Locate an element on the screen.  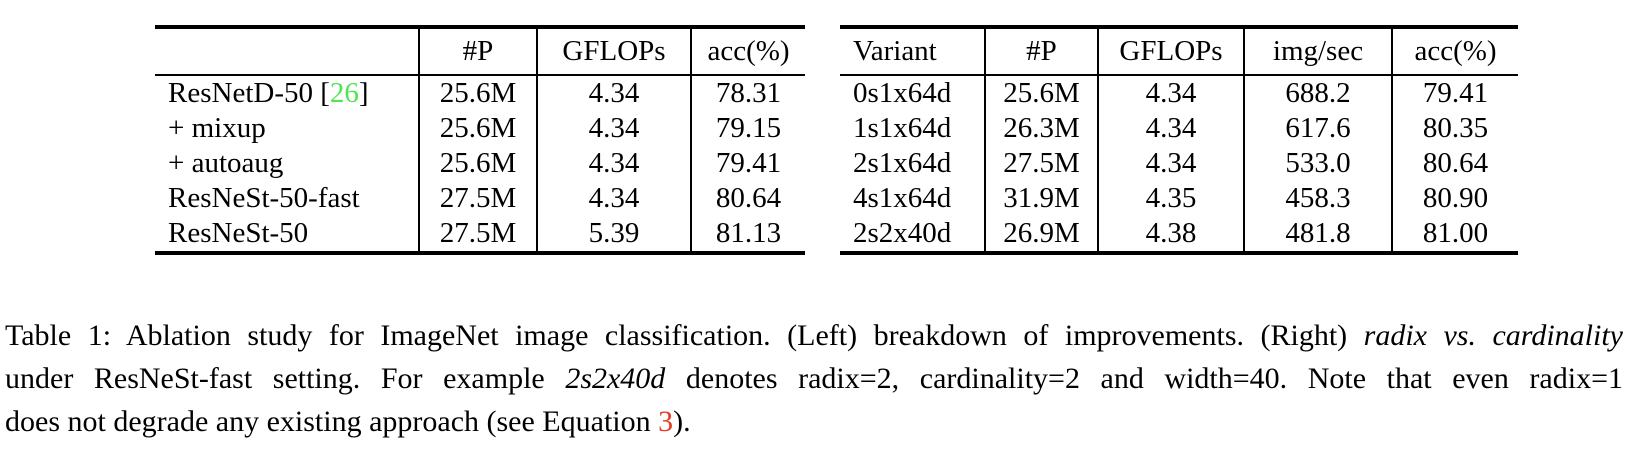
table-row: + mixup 25.6M 4.34 79.15 is located at coordinates (480, 128).